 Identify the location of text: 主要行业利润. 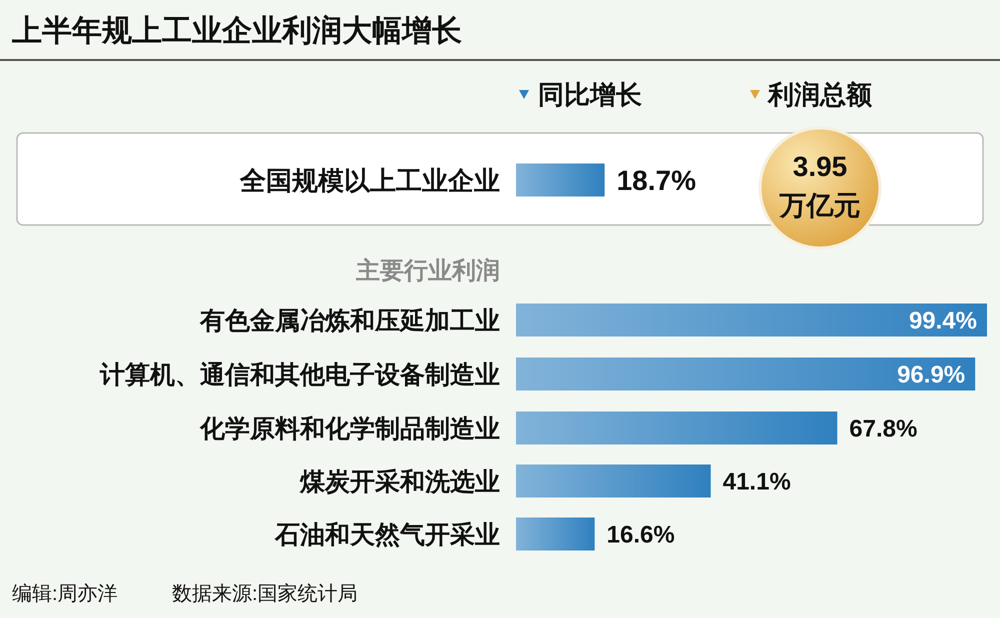
(427, 270).